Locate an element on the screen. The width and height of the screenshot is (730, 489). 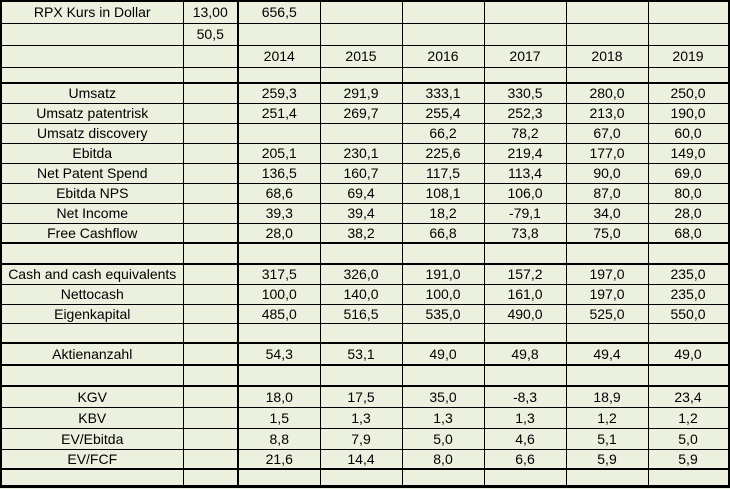
year-header-cell: 2016 is located at coordinates (443, 56).